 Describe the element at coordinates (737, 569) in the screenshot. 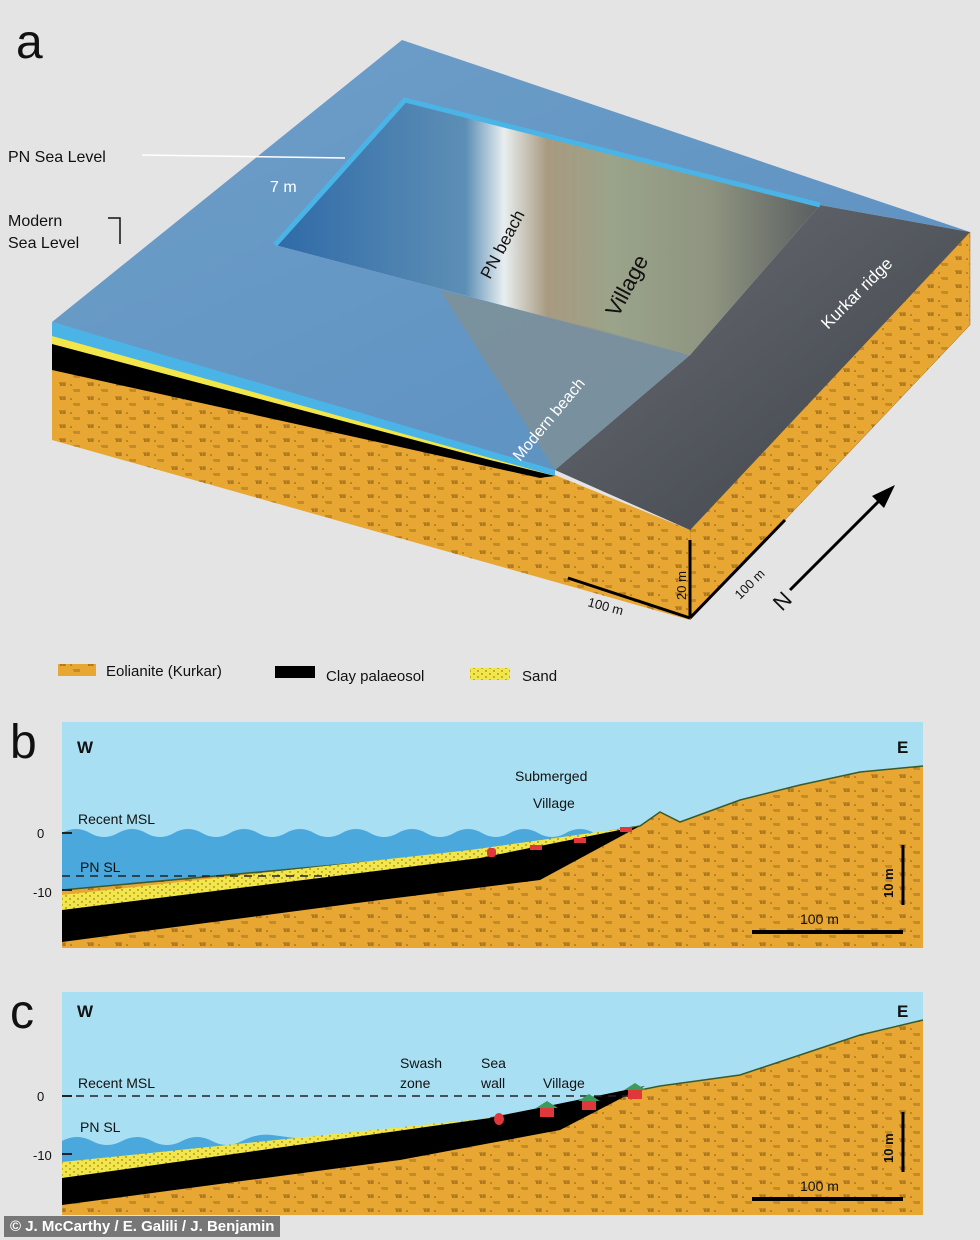

I see `scale-bar-100m-side` at that location.